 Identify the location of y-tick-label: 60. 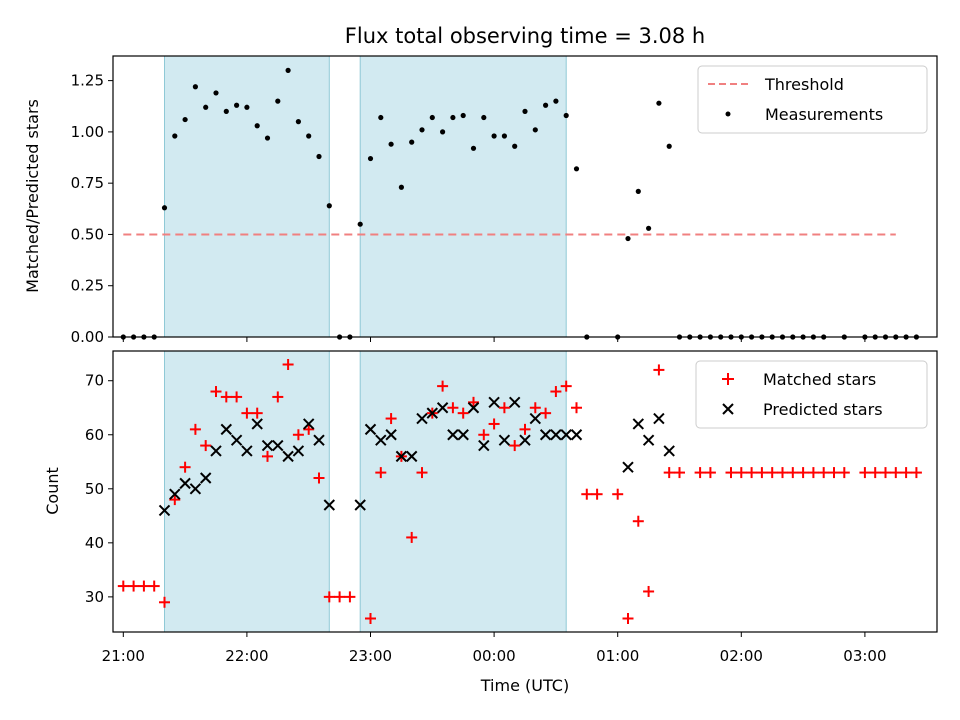
(94, 435).